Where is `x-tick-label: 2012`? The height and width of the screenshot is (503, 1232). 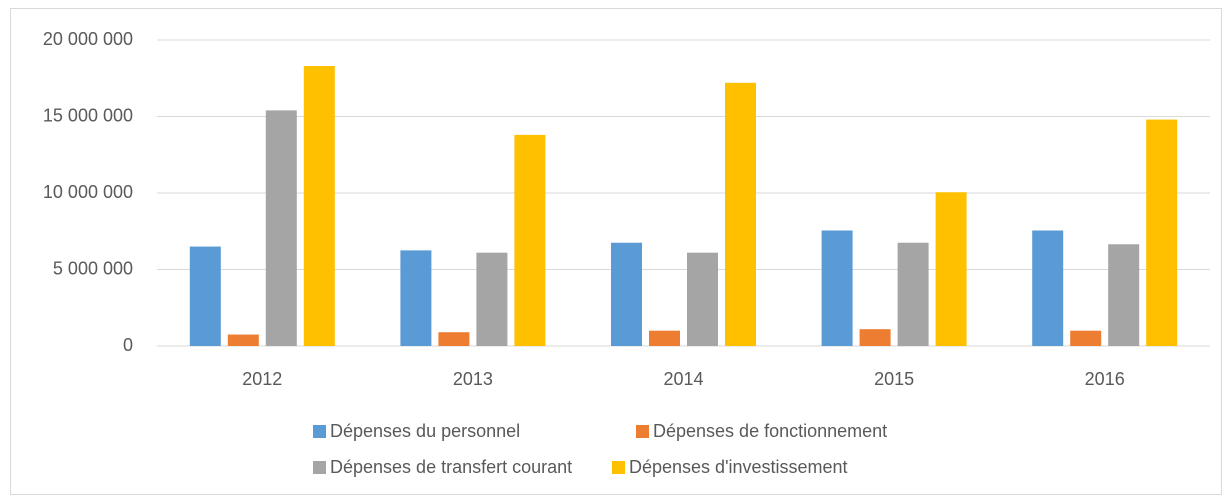
x-tick-label: 2012 is located at coordinates (262, 379).